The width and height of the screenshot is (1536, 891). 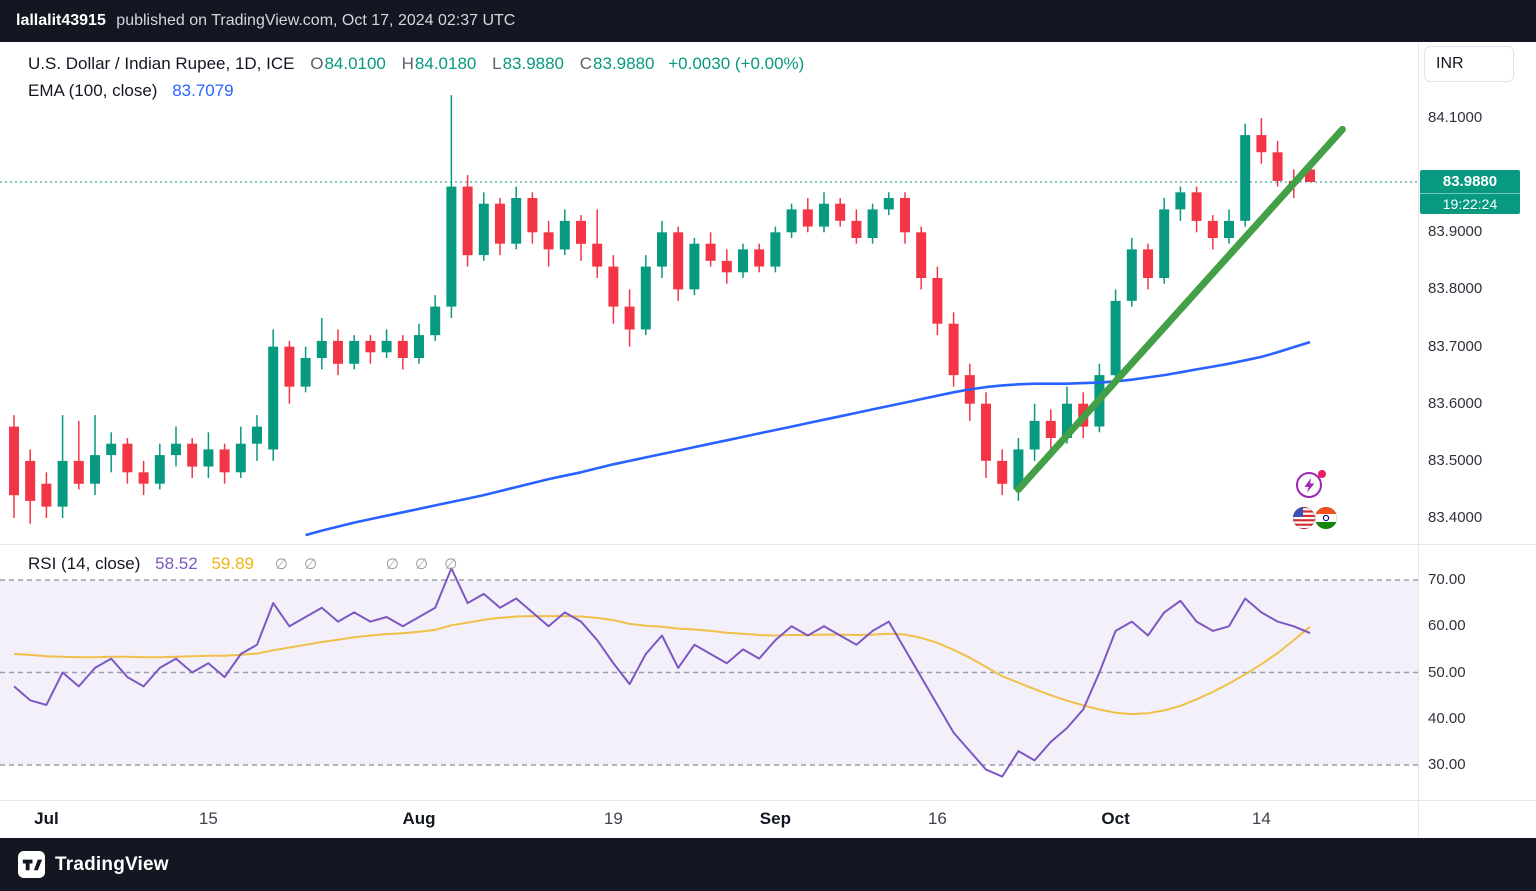 I want to click on rsi-scale-label: 40.00, so click(x=1447, y=718).